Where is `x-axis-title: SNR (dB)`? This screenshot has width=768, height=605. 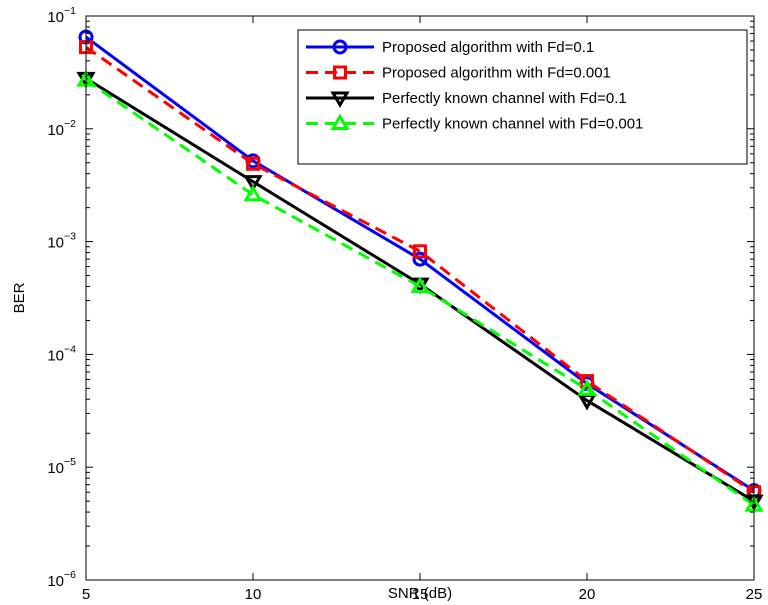
x-axis-title: SNR (dB) is located at coordinates (420, 593).